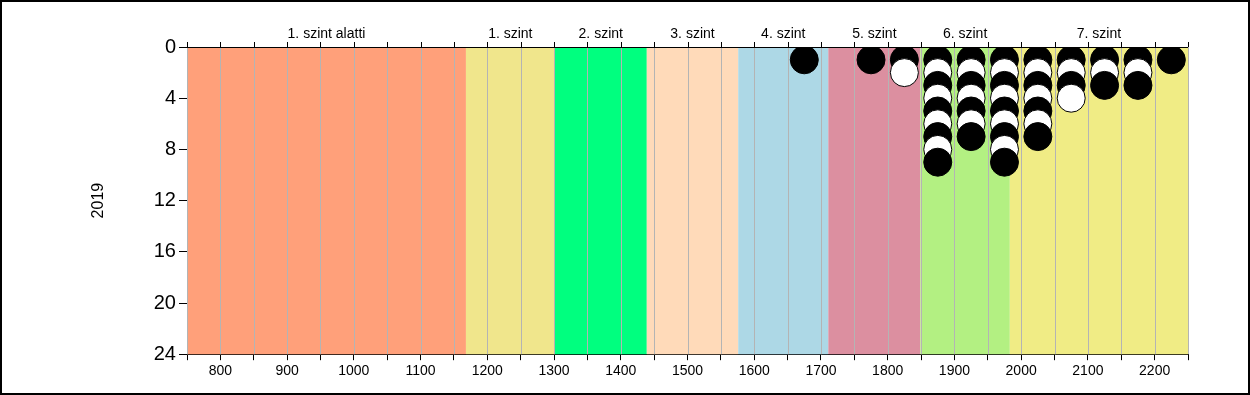  What do you see at coordinates (601, 32) in the screenshot?
I see `band-label: 2. szint` at bounding box center [601, 32].